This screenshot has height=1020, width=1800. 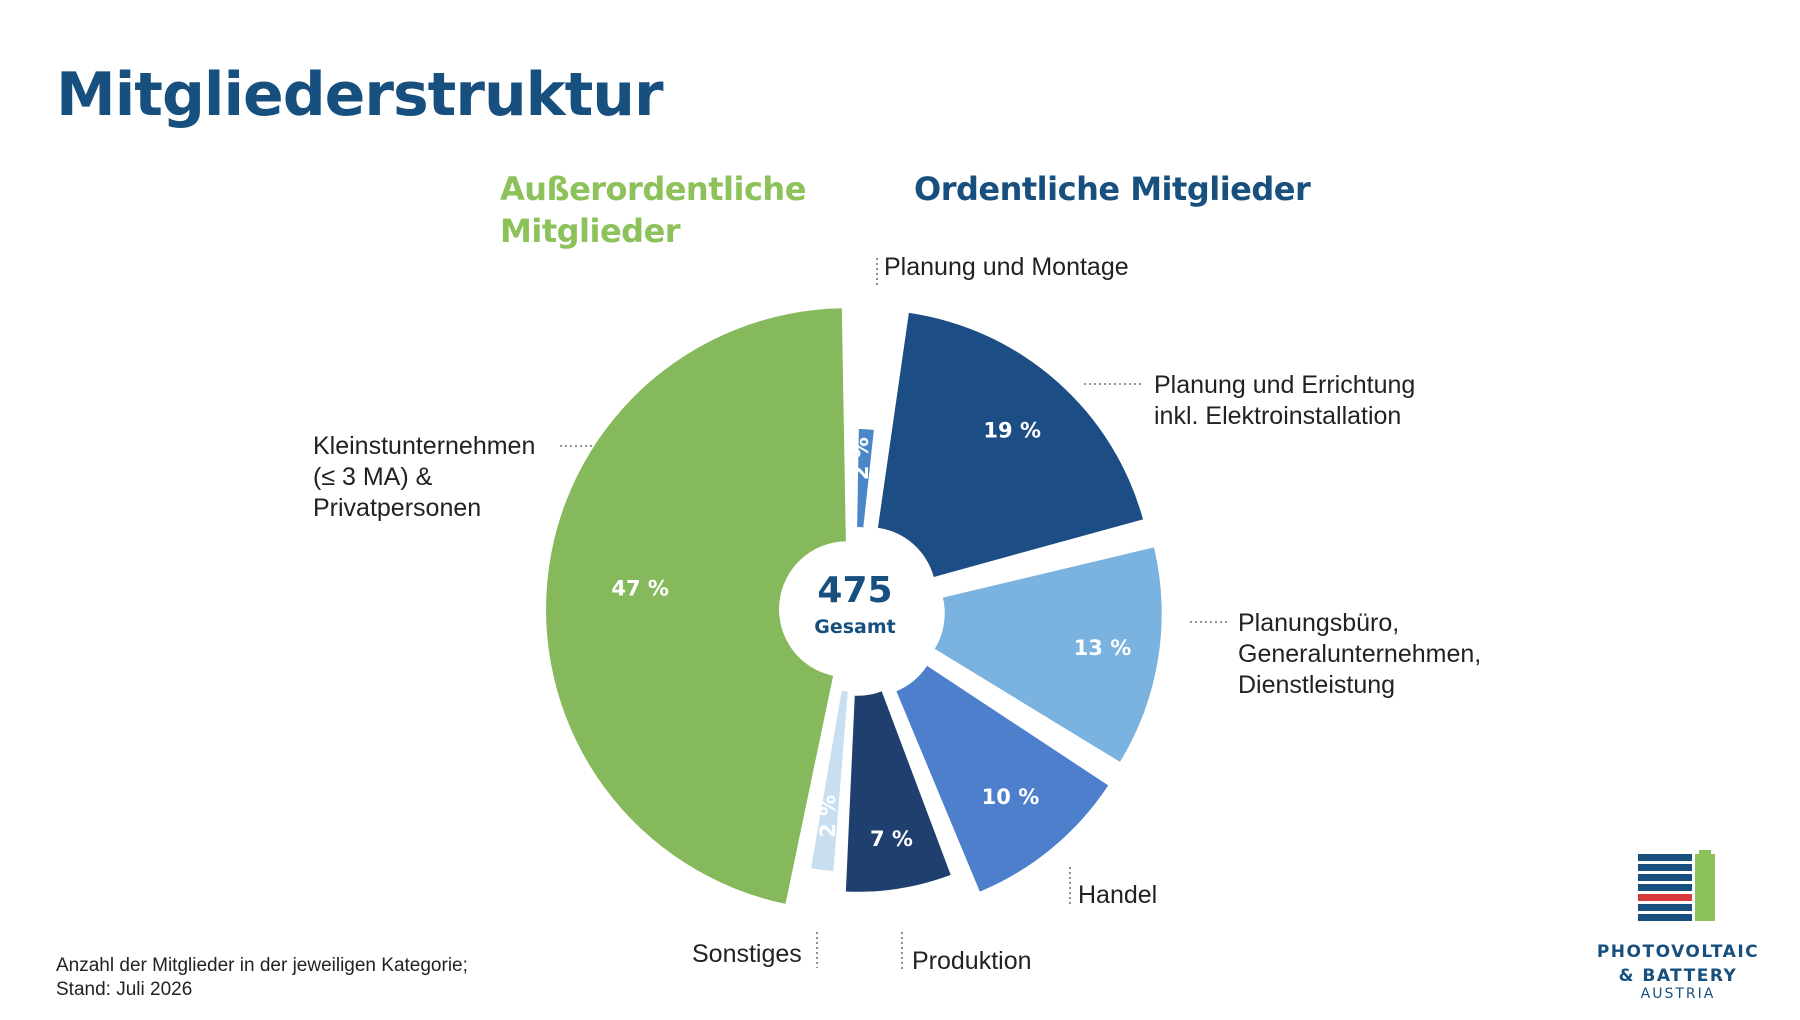 What do you see at coordinates (1118, 895) in the screenshot?
I see `category-label: Handel` at bounding box center [1118, 895].